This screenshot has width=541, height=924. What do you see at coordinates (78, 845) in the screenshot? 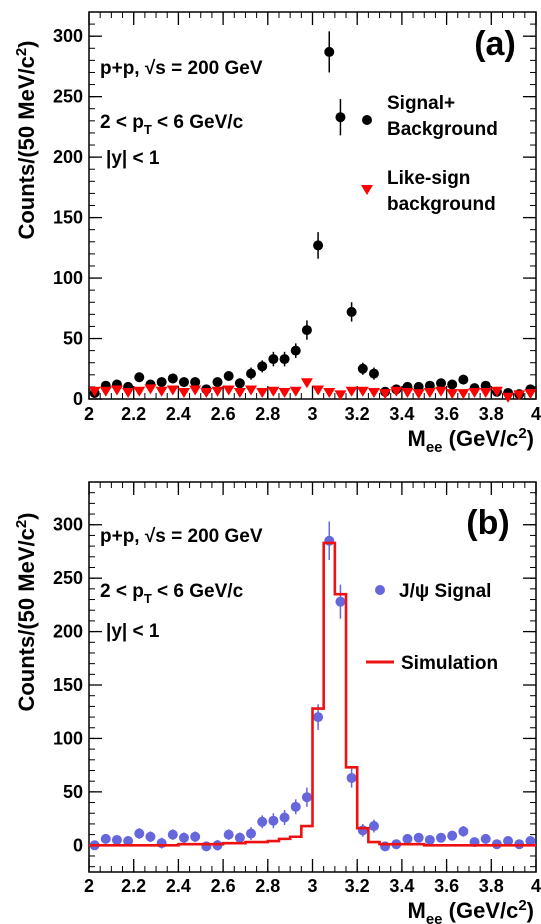
I see `y-tick-label-b: 0` at bounding box center [78, 845].